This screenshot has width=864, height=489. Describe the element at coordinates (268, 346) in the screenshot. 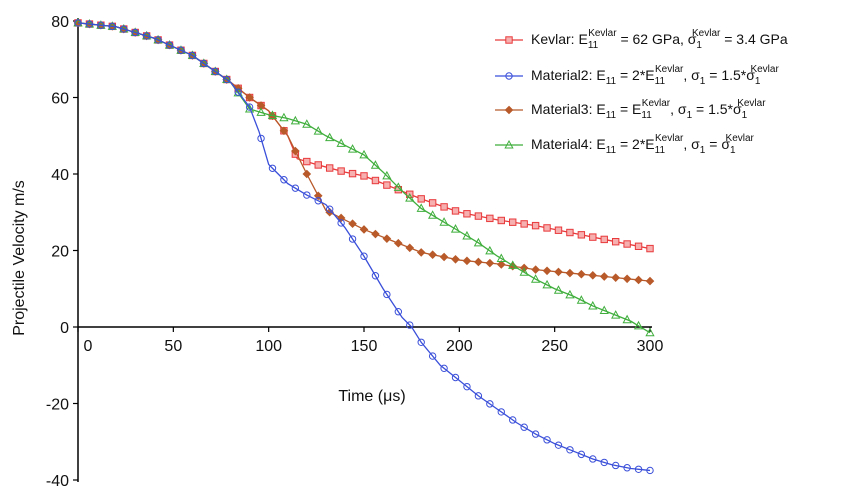

I see `x-tick-label: 100` at that location.